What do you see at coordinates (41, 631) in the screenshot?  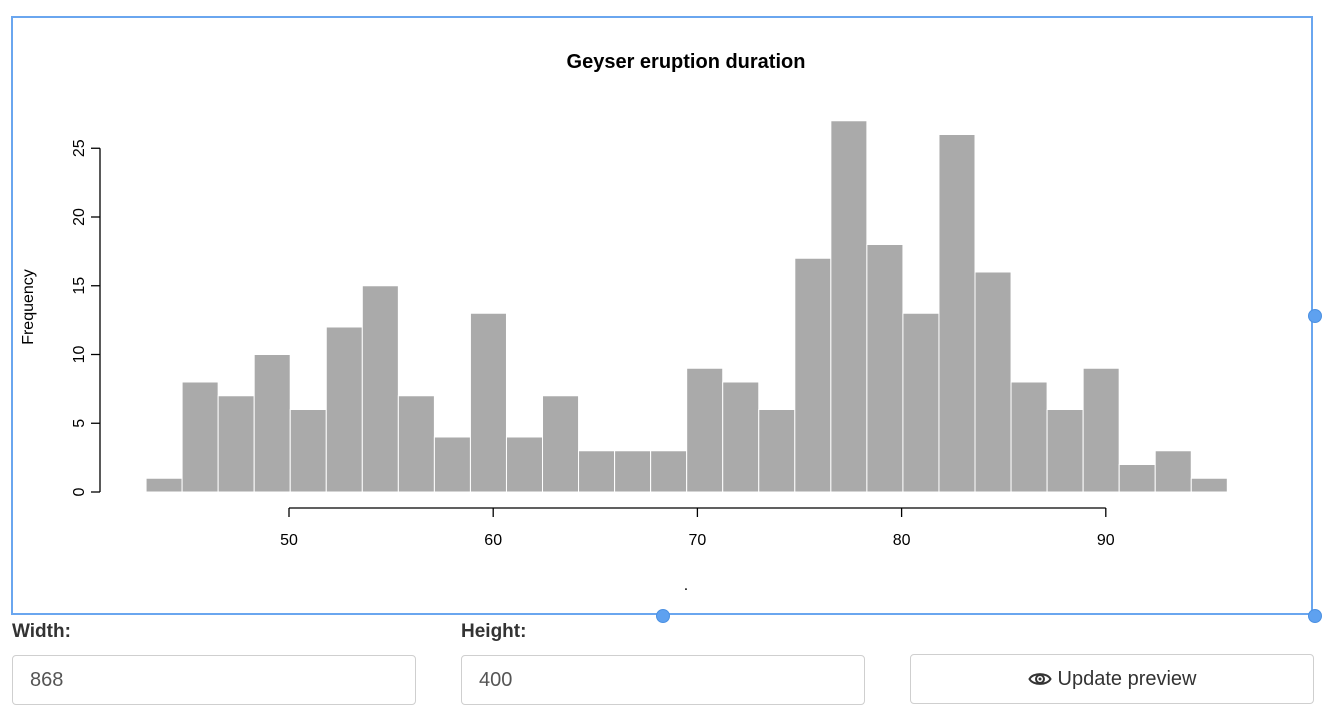 I see `width-label: Width:` at bounding box center [41, 631].